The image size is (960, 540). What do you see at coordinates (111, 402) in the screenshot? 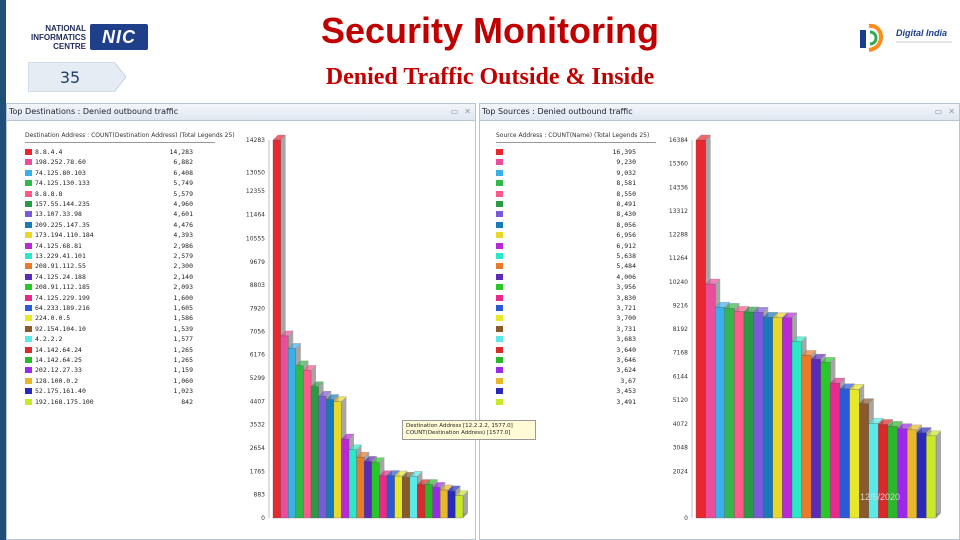
I see `legend-item: 192.168.175.100 842` at bounding box center [111, 402].